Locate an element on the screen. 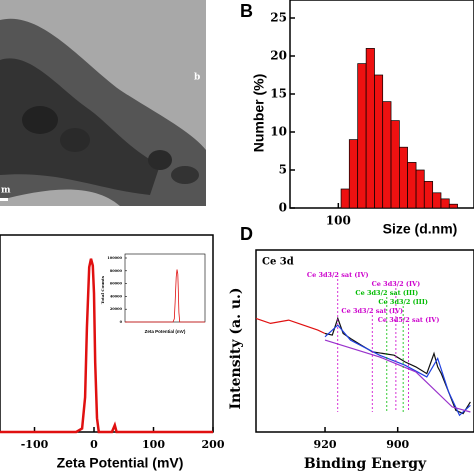 Image resolution: width=474 pixels, height=474 pixels. axes-frame is located at coordinates (165, 288).